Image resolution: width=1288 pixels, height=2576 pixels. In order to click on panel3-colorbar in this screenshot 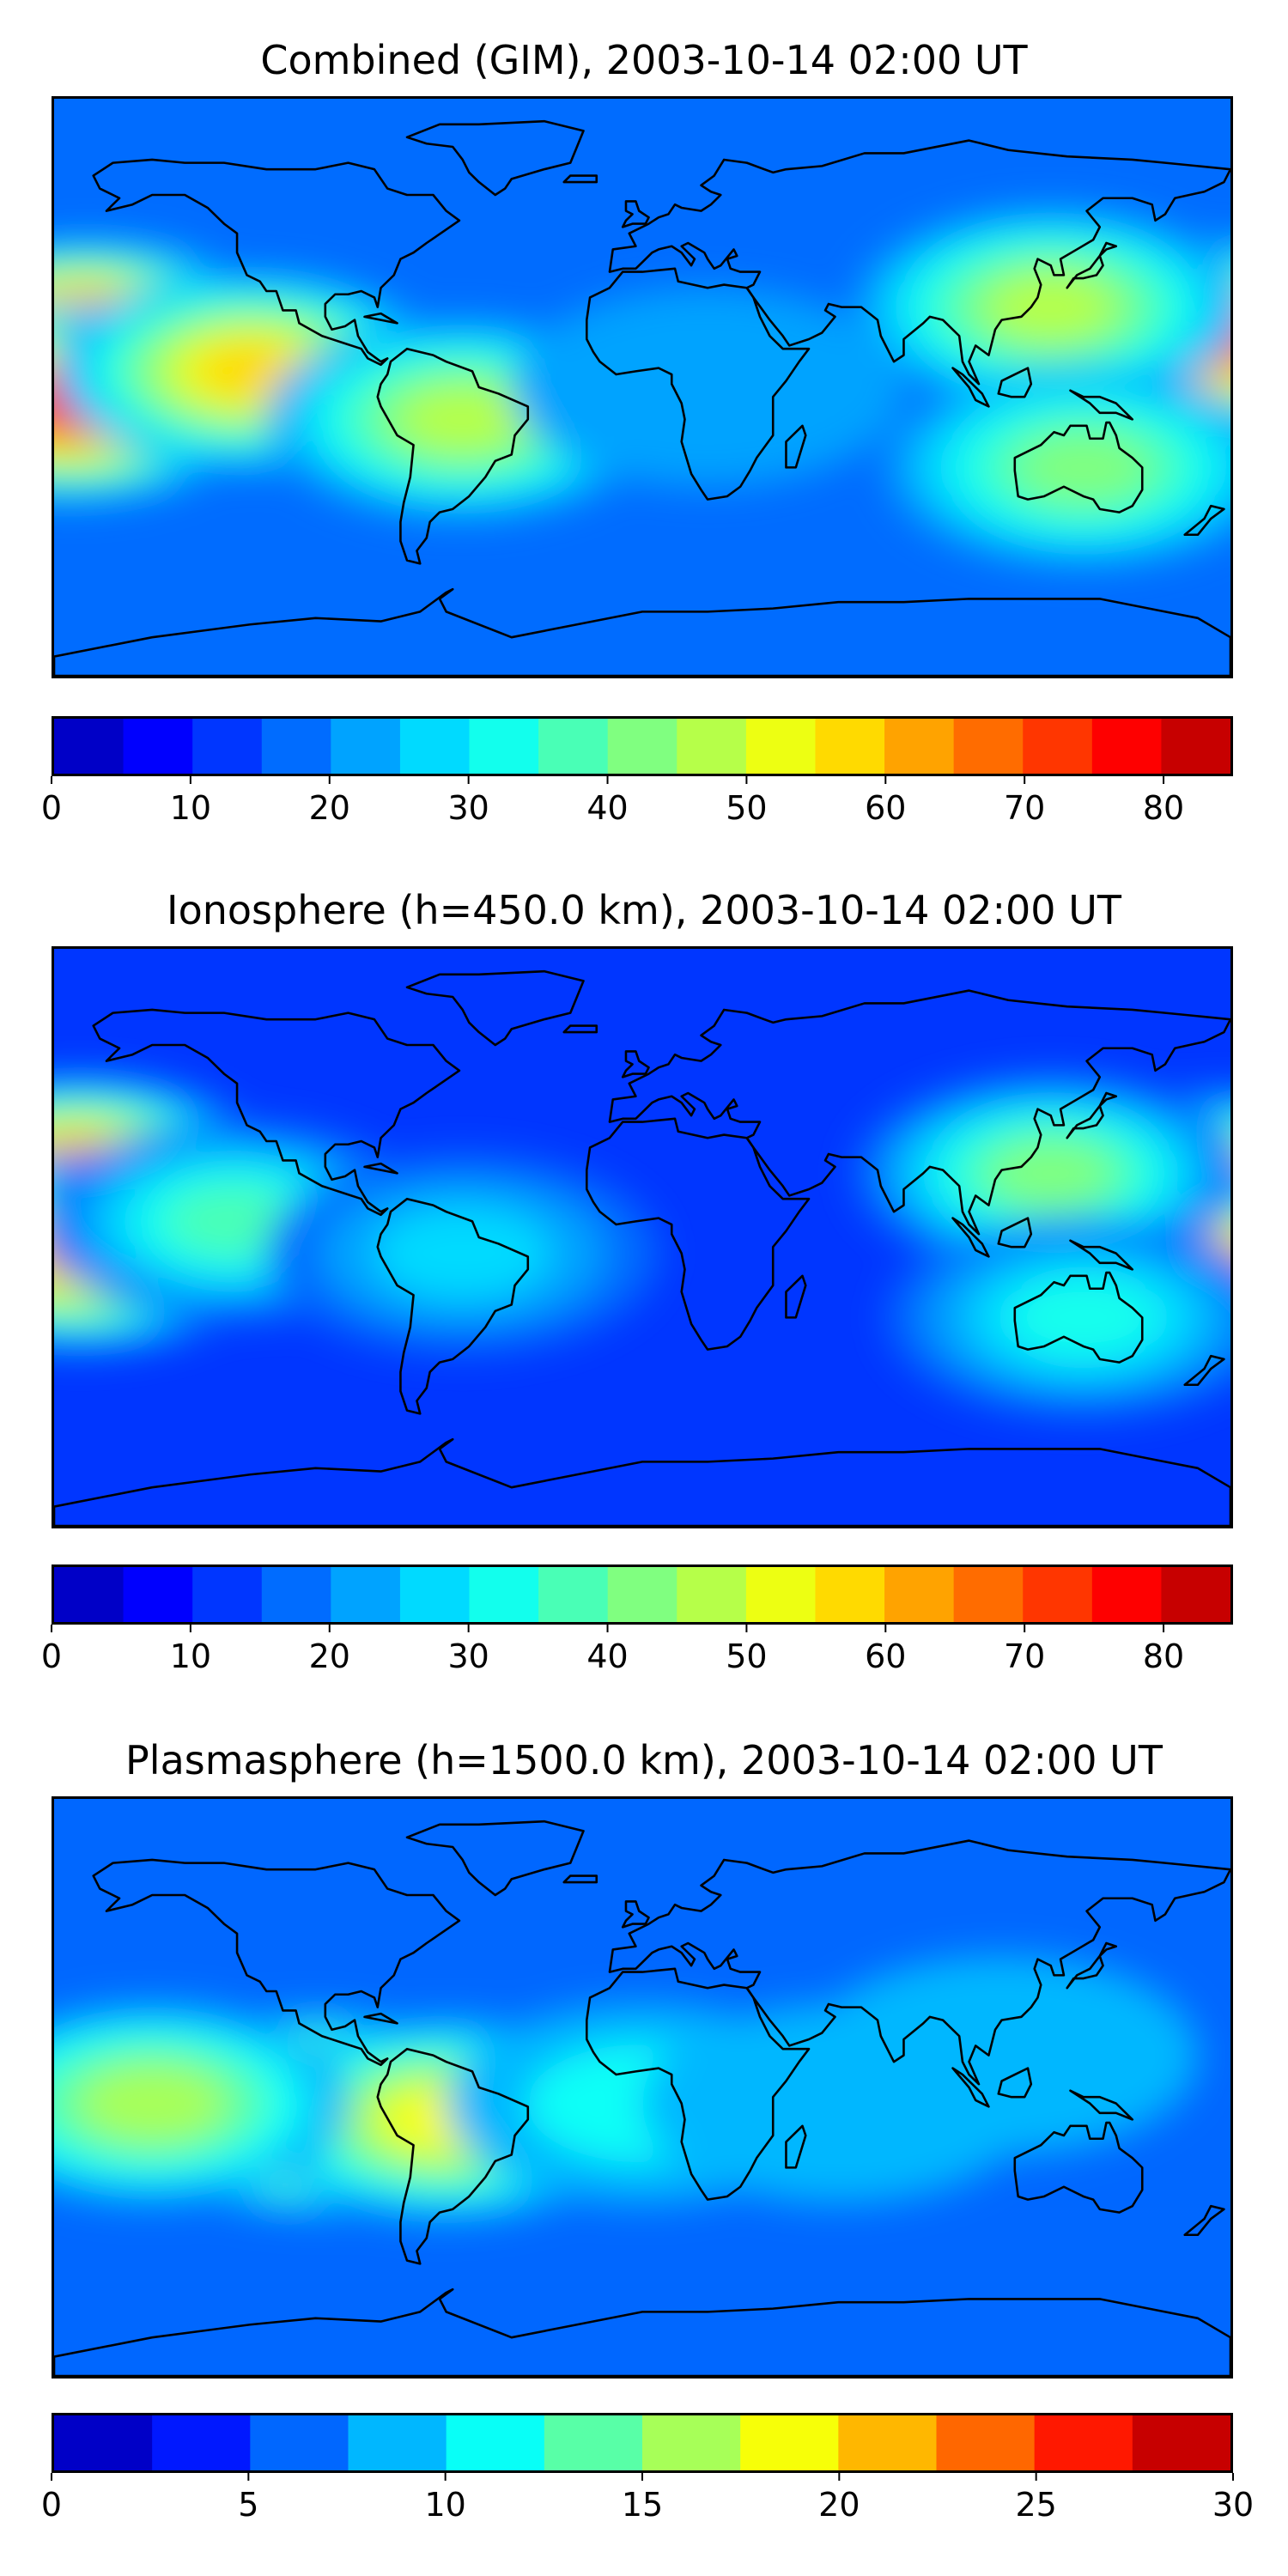, I will do `click(642, 2443)`.